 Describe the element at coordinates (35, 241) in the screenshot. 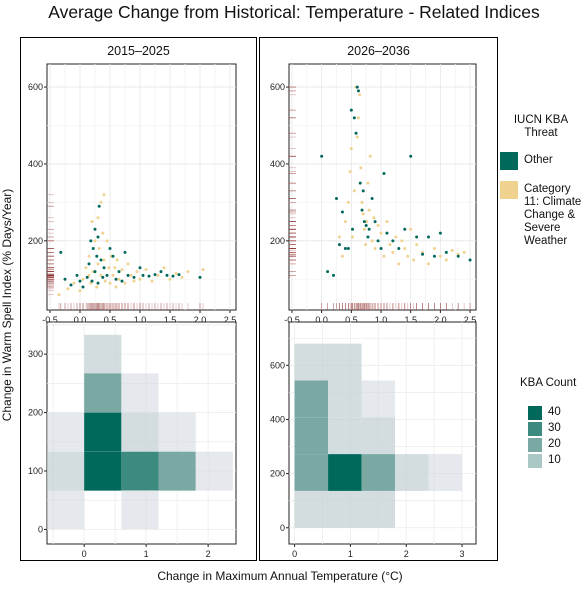

I see `y-tick-label: 200` at that location.